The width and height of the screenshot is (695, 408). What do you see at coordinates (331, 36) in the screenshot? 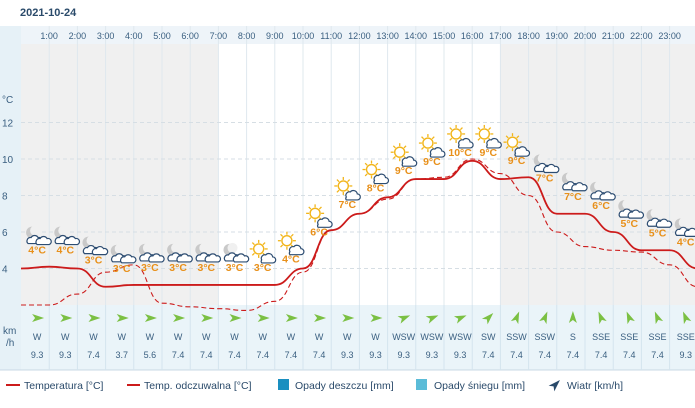
I see `hour-label: 11:00` at bounding box center [331, 36].